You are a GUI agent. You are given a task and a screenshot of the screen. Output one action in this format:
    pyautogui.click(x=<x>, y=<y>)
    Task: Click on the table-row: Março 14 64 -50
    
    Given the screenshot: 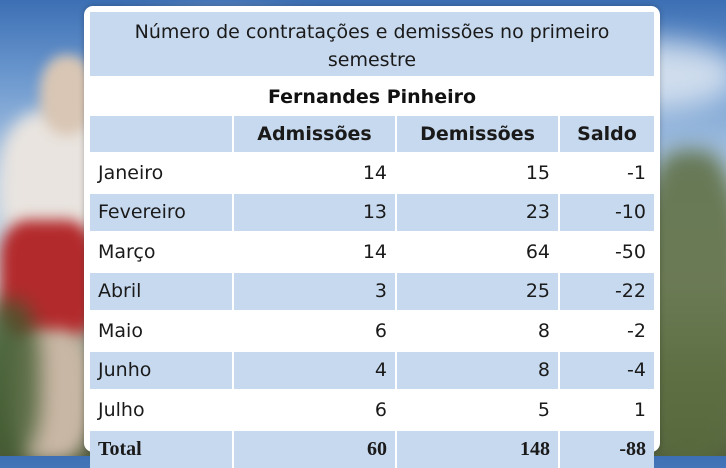 What is the action you would take?
    pyautogui.click(x=372, y=251)
    